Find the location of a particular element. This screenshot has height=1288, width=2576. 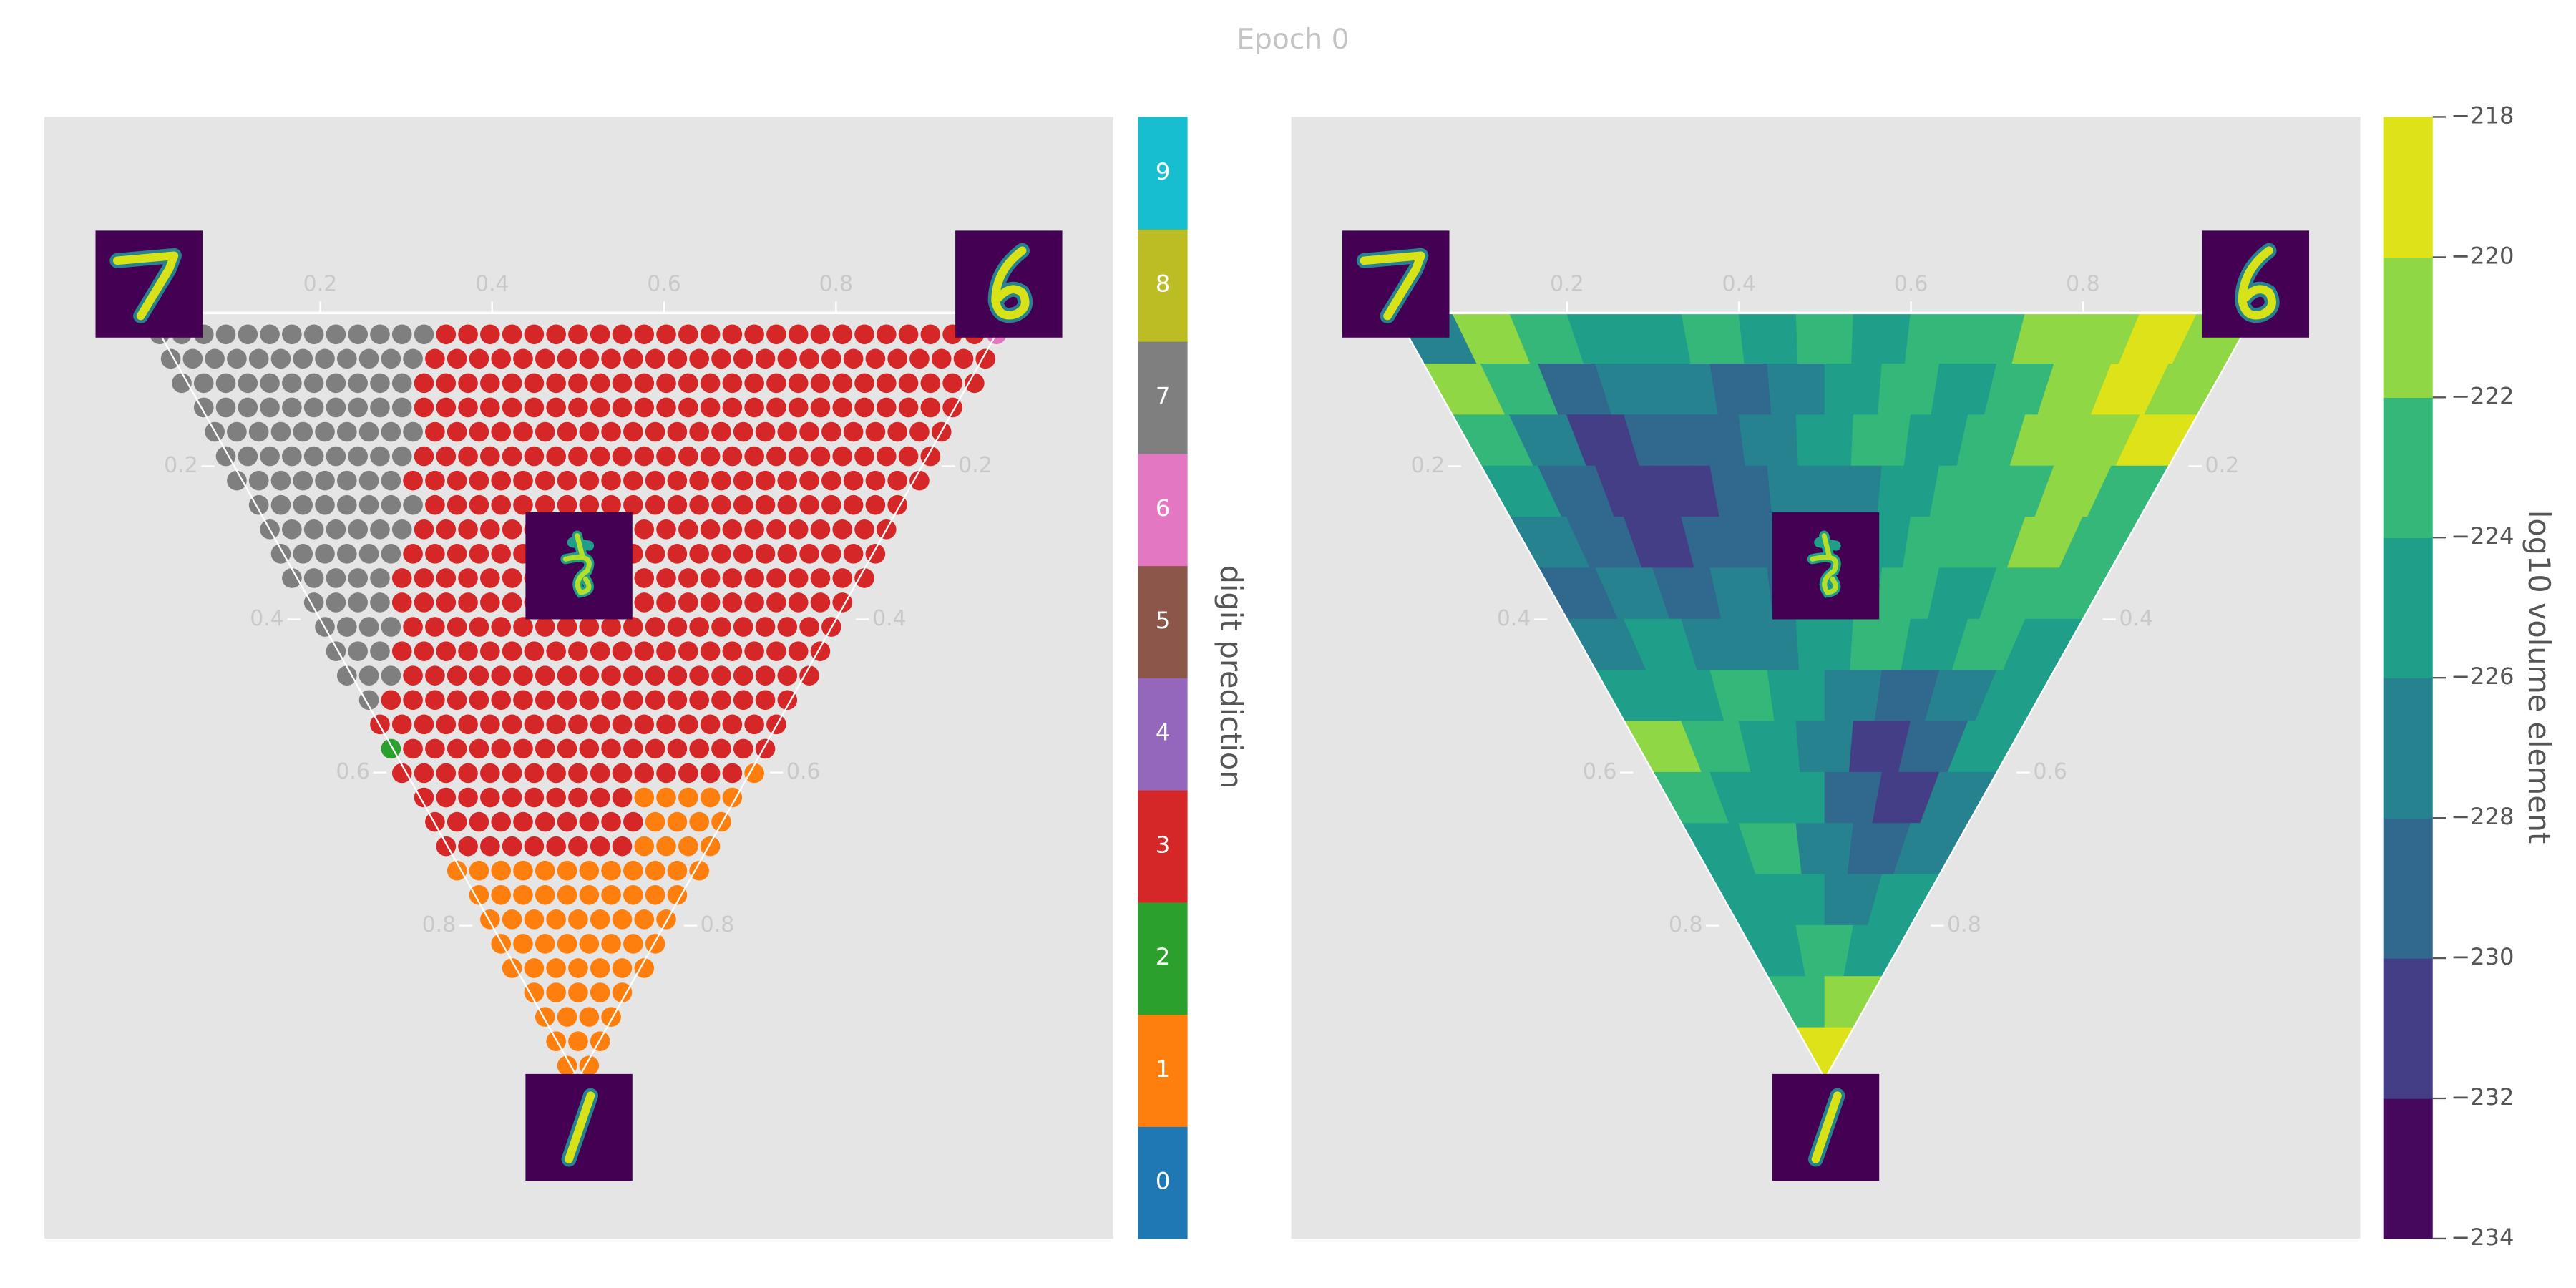

colorbar-tick-label: −228 is located at coordinates (2482, 816).